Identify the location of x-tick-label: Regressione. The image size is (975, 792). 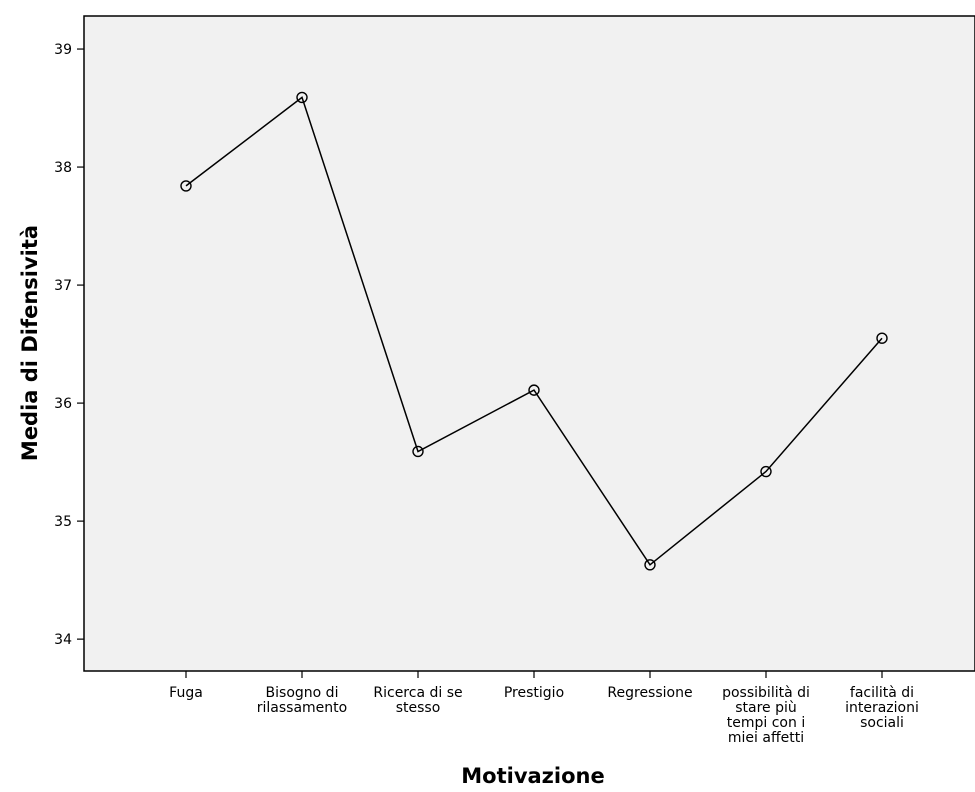
(649, 693).